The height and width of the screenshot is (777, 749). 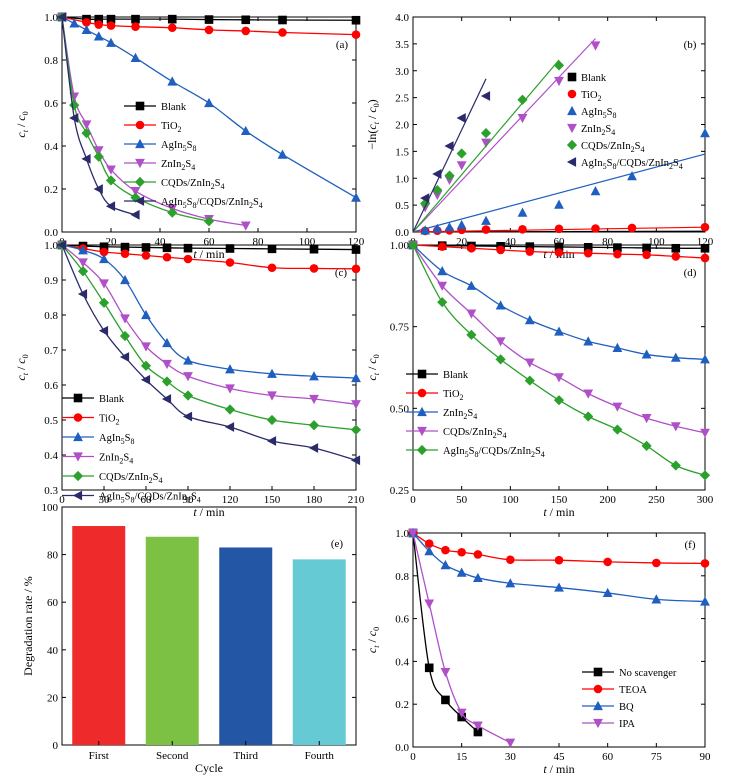 What do you see at coordinates (413, 500) in the screenshot?
I see `x-tick-label: 0` at bounding box center [413, 500].